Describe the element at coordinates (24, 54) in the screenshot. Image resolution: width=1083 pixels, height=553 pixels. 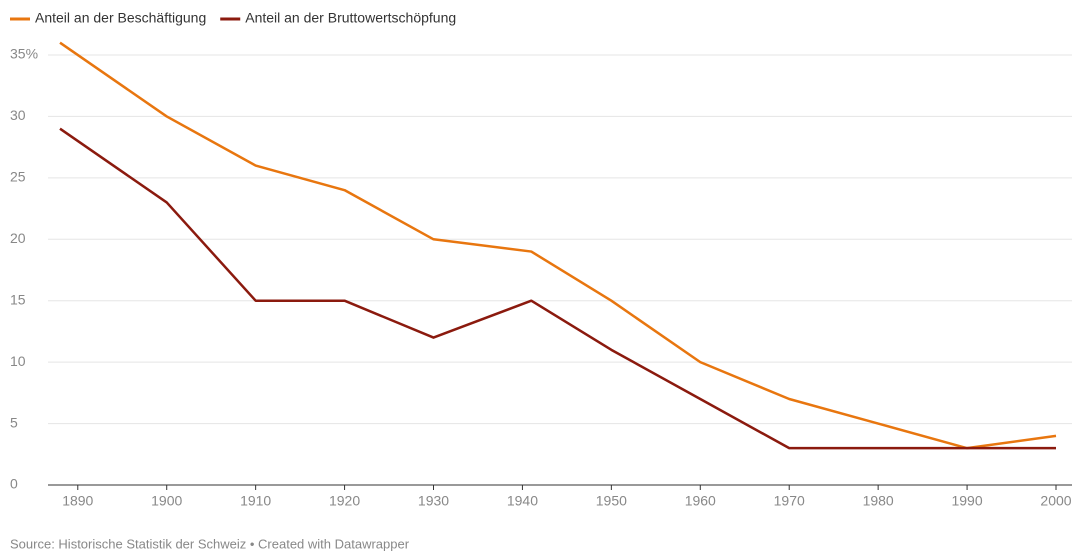
I see `y-tick-label: 35%` at that location.